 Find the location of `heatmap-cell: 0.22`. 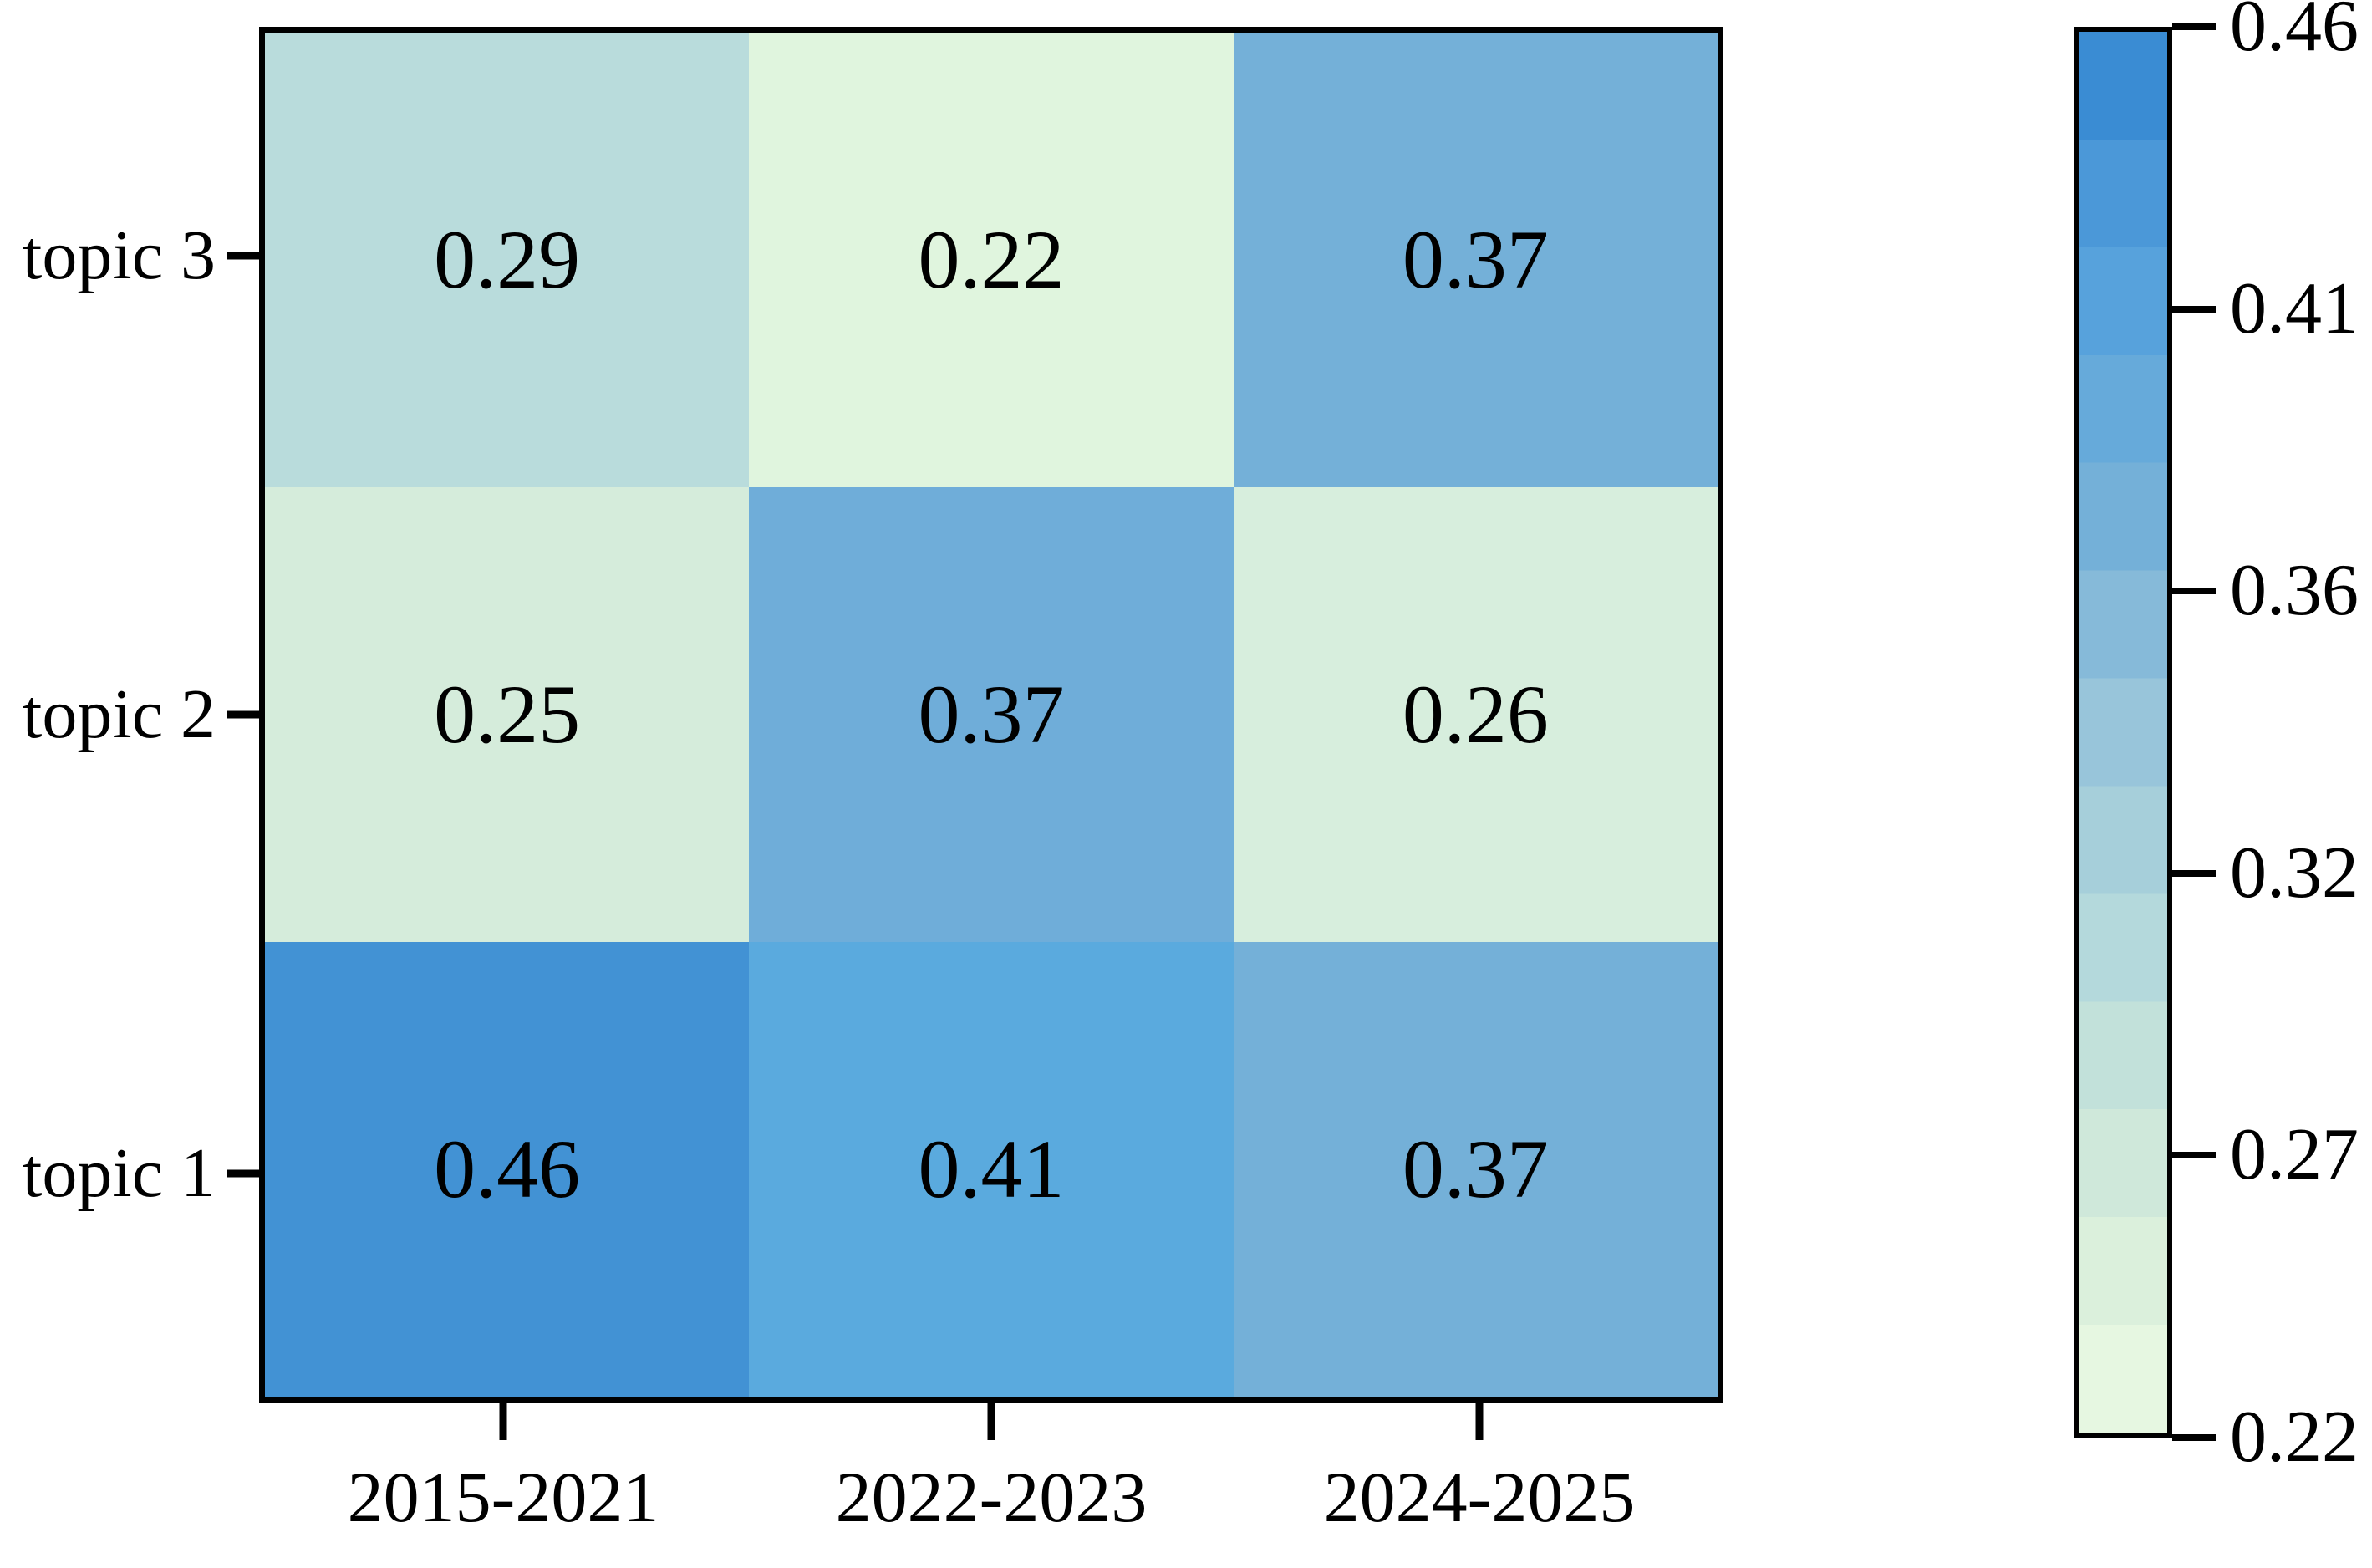

heatmap-cell: 0.22 is located at coordinates (991, 260).